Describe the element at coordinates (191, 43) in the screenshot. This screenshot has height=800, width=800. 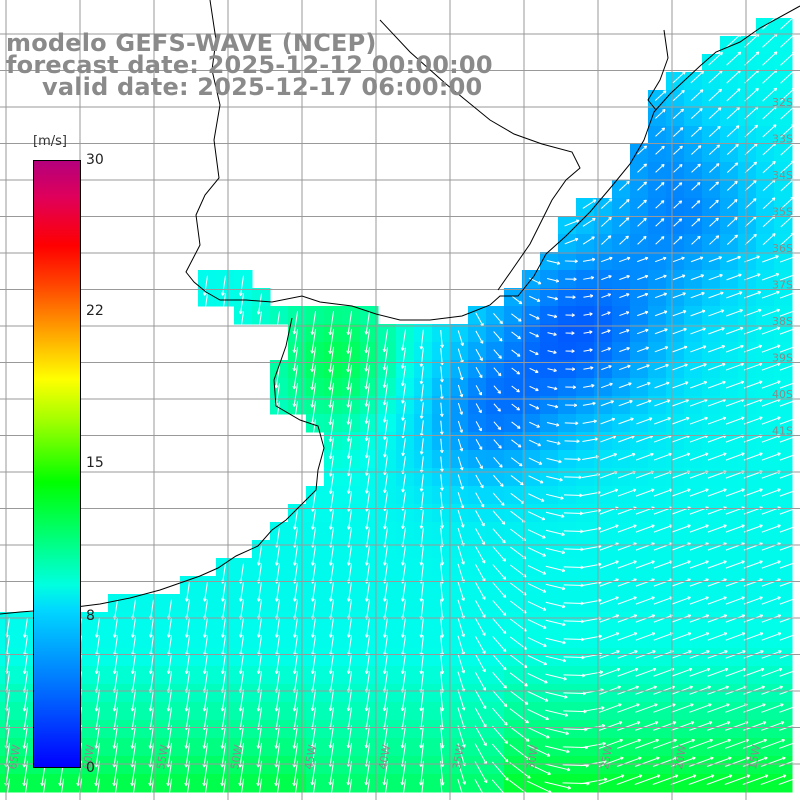
I see `title-model: modelo GEFS-WAVE (NCEP)` at that location.